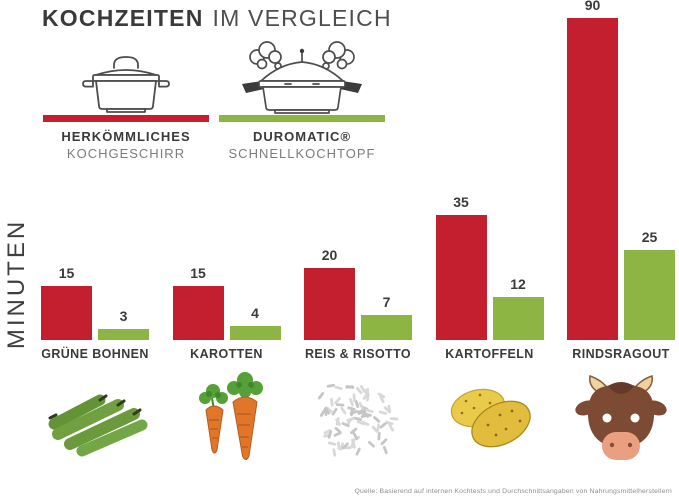 The image size is (679, 499). Describe the element at coordinates (621, 418) in the screenshot. I see `beef-cow-icon` at that location.